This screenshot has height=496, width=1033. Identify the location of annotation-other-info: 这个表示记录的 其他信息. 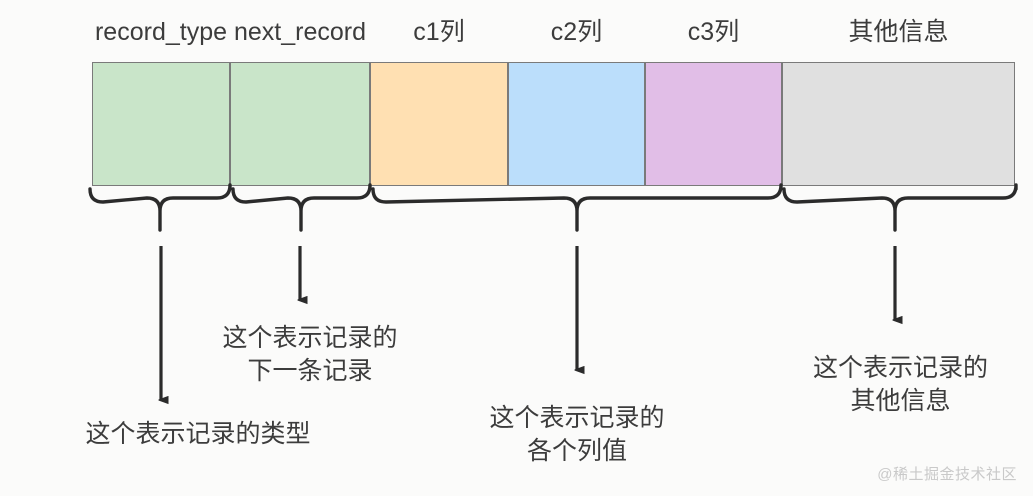
(900, 384).